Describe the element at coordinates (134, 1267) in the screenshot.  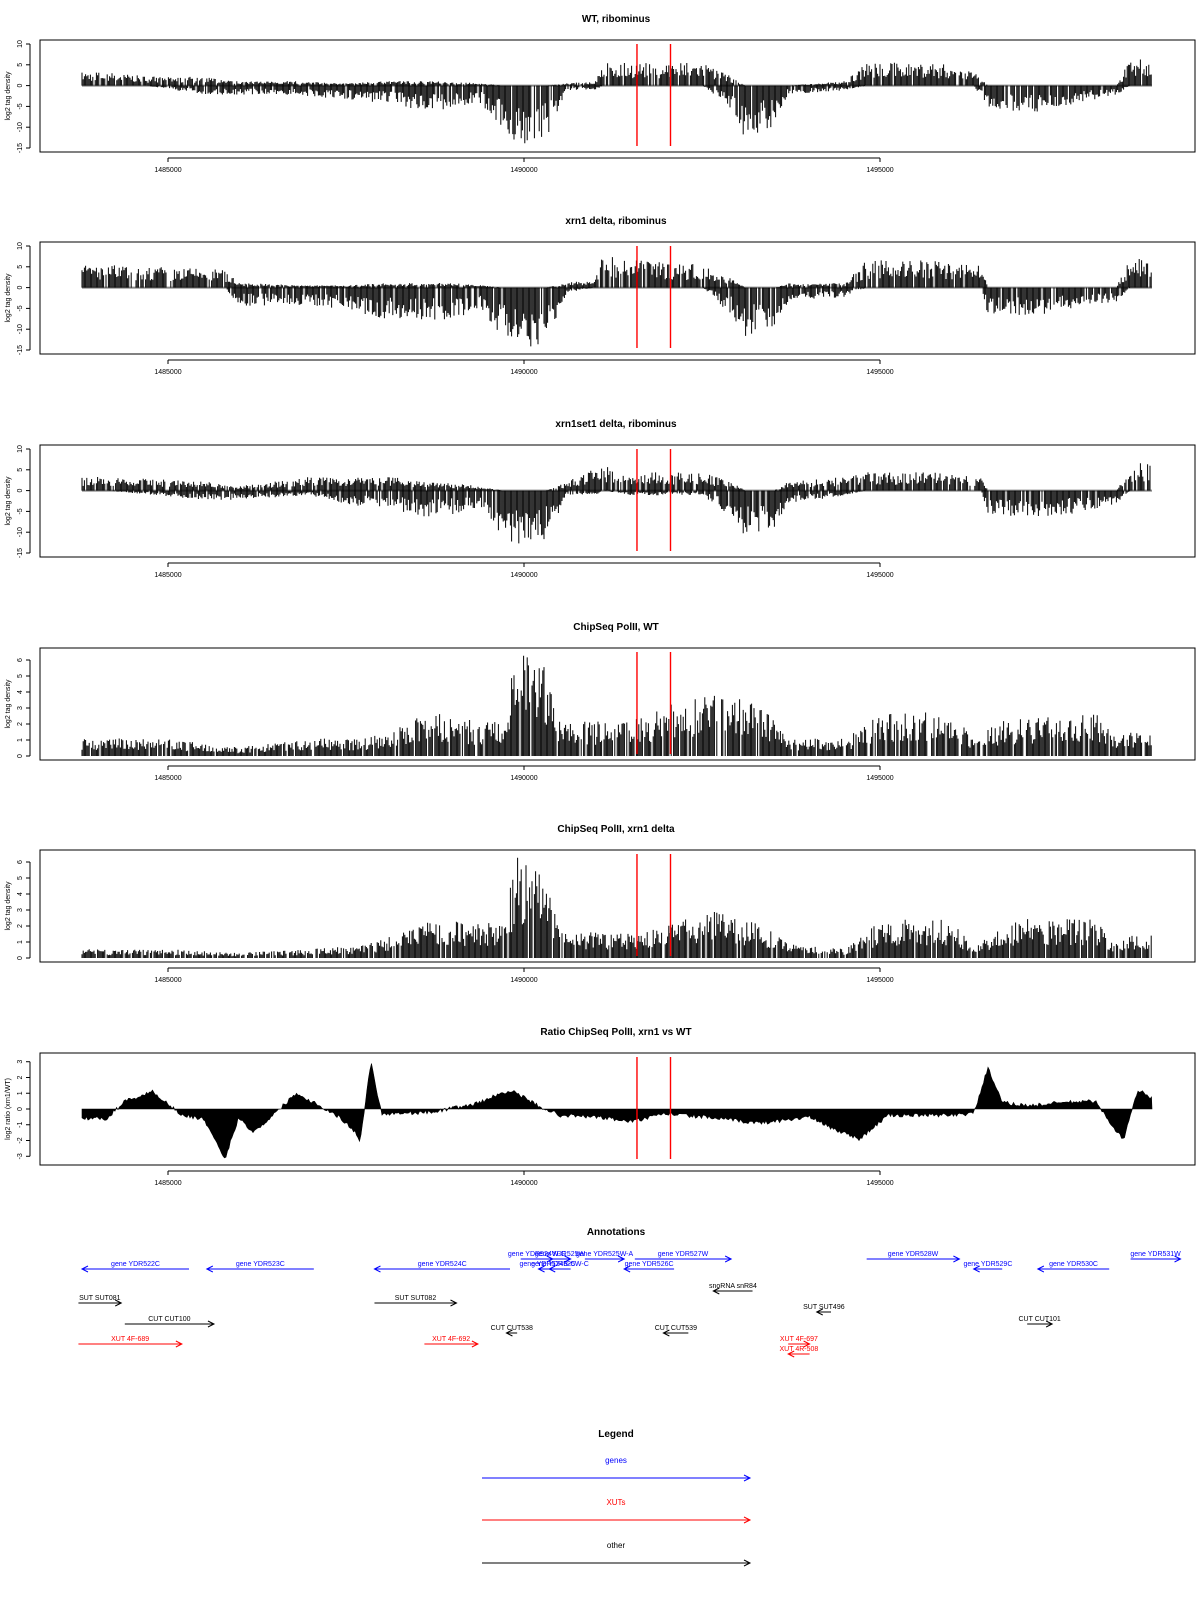
I see `annotation-feature: gene YDR522C` at that location.